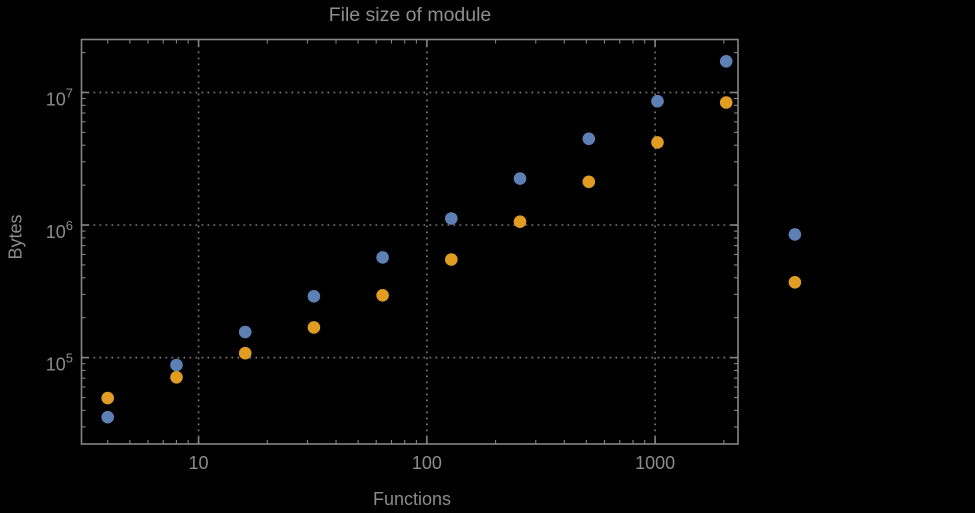 The height and width of the screenshot is (513, 975). Describe the element at coordinates (199, 463) in the screenshot. I see `x-tick-label: 10` at that location.